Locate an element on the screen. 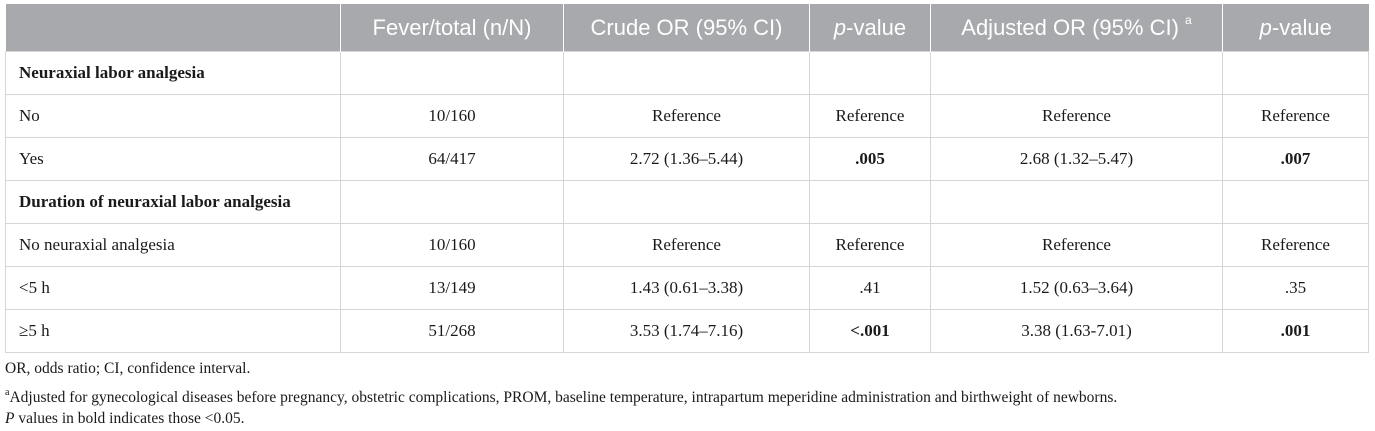 This screenshot has width=1375, height=431. header-adjusted-label: Adjusted OR (95% CI) is located at coordinates (1070, 27).